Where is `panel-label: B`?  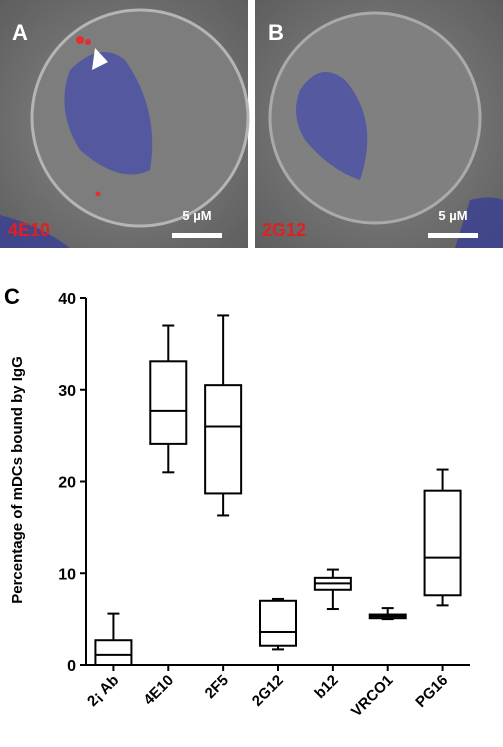 panel-label: B is located at coordinates (276, 32).